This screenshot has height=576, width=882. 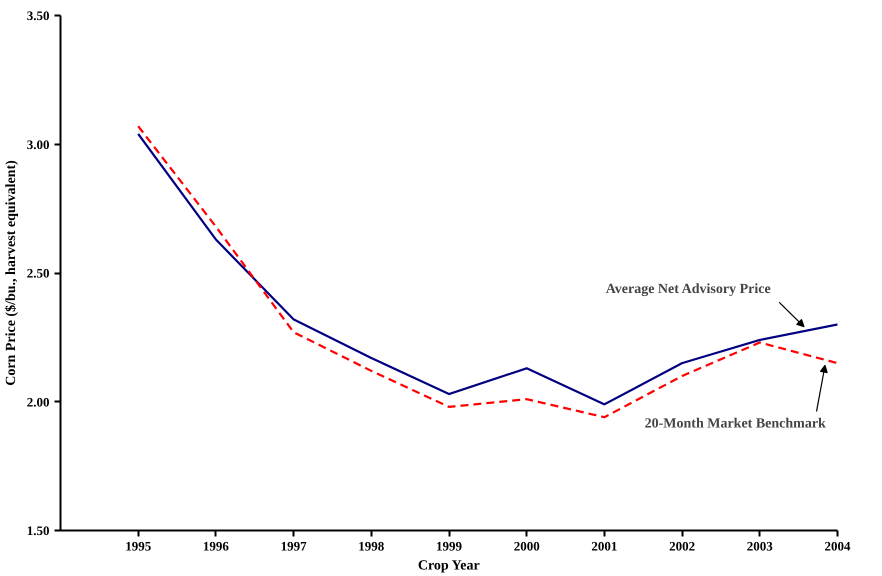 What do you see at coordinates (38, 15) in the screenshot?
I see `y-tick-label: 3.50` at bounding box center [38, 15].